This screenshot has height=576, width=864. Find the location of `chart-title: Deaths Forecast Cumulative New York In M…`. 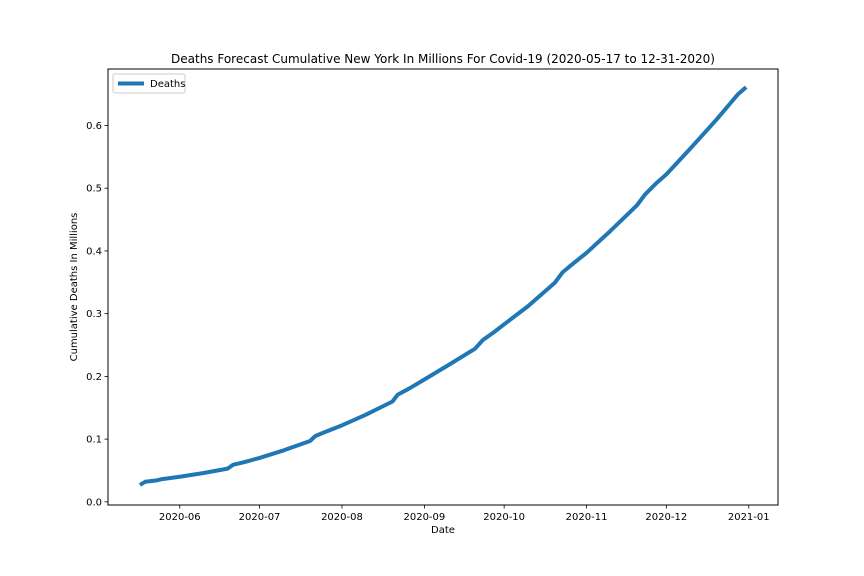

chart-title: Deaths Forecast Cumulative New York In M… is located at coordinates (443, 59).